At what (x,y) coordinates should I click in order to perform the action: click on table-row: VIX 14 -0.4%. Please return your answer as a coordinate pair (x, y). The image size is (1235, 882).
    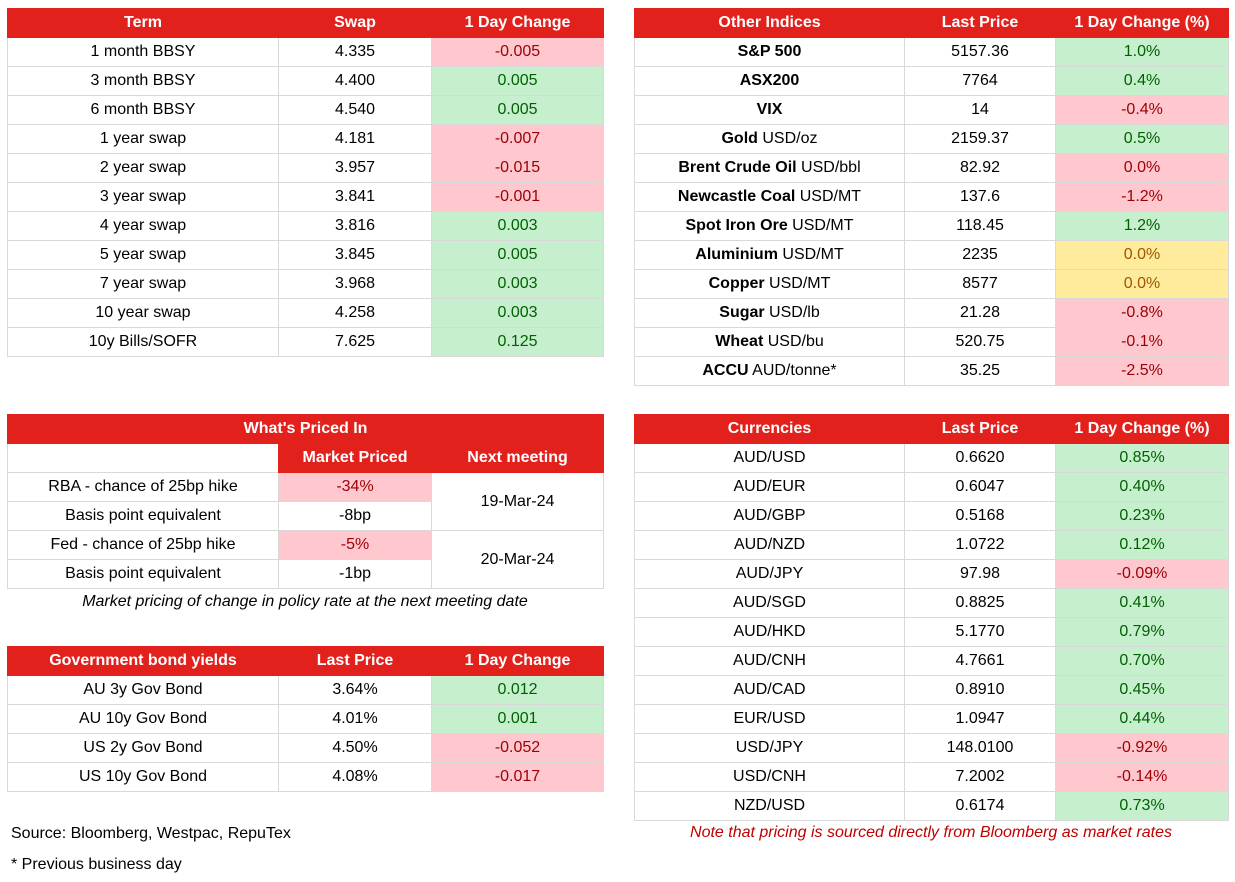
    Looking at the image, I should click on (931, 110).